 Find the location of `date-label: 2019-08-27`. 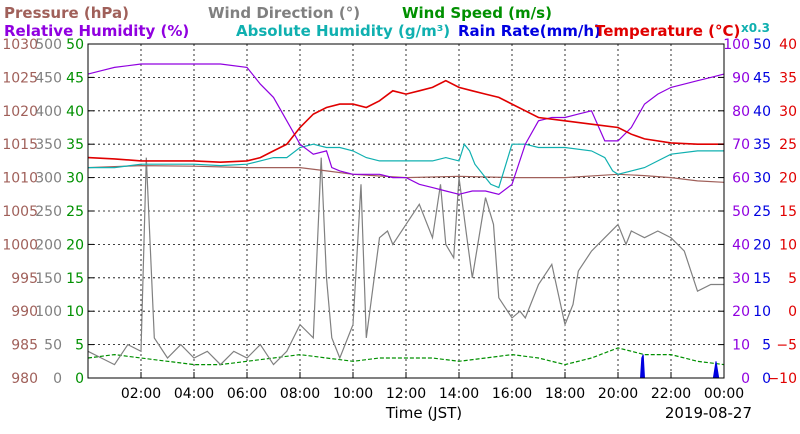

date-label: 2019-08-27 is located at coordinates (708, 413).